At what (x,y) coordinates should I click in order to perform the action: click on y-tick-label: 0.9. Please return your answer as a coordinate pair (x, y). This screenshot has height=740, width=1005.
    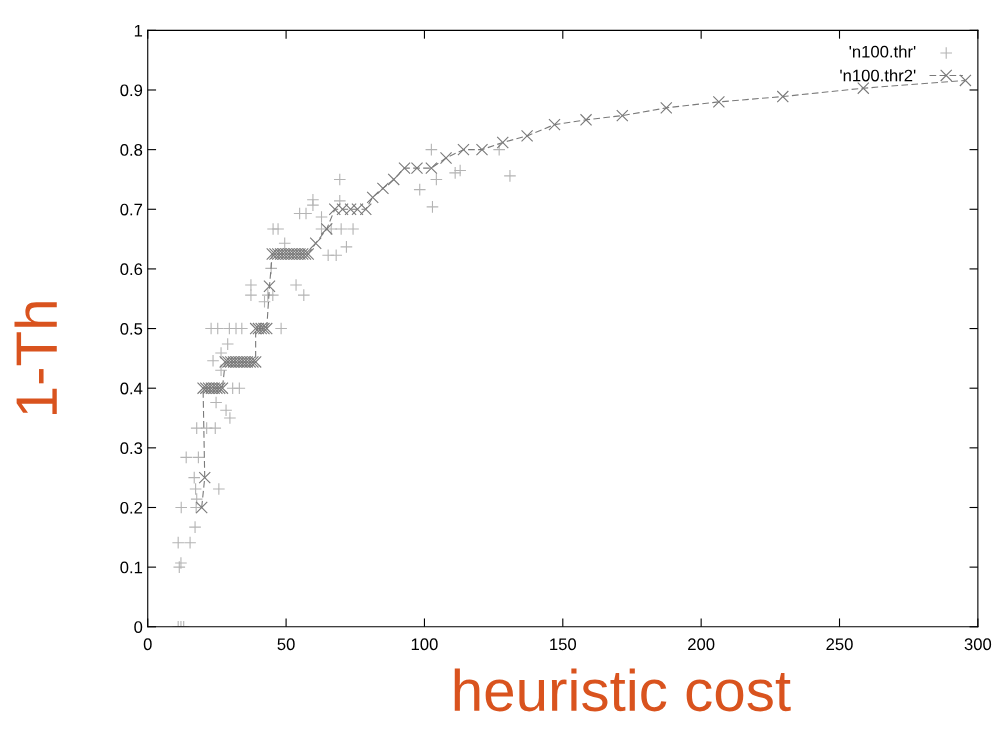
    Looking at the image, I should click on (131, 90).